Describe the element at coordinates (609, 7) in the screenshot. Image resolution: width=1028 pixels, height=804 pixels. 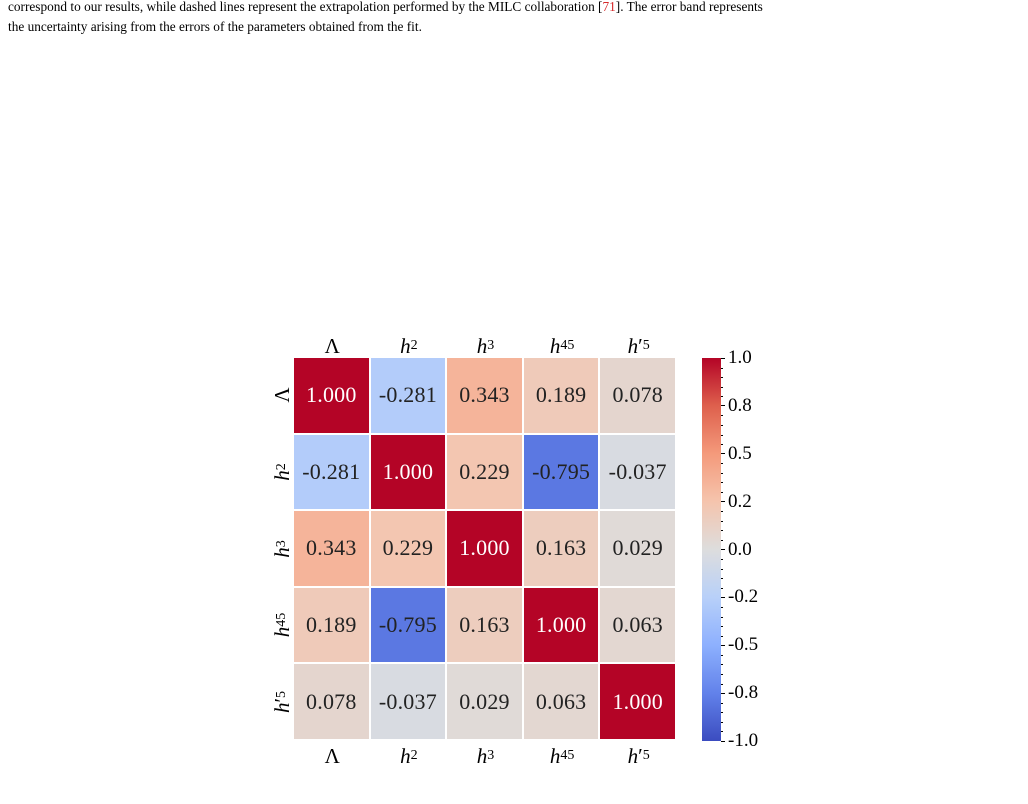
I see `citation-link: 71` at that location.